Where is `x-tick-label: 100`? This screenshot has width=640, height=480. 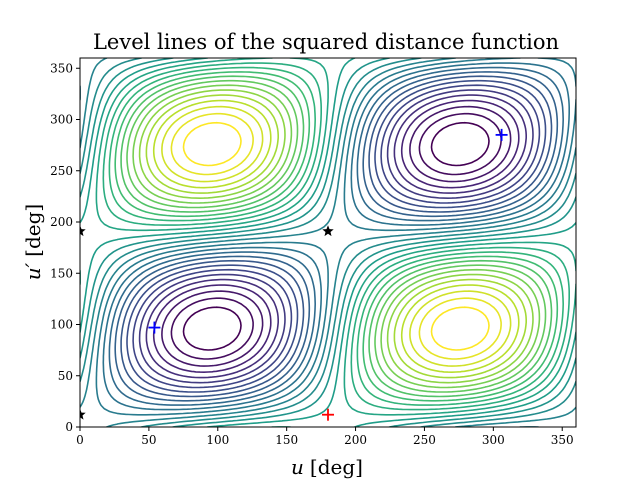 x-tick-label: 100 is located at coordinates (217, 440).